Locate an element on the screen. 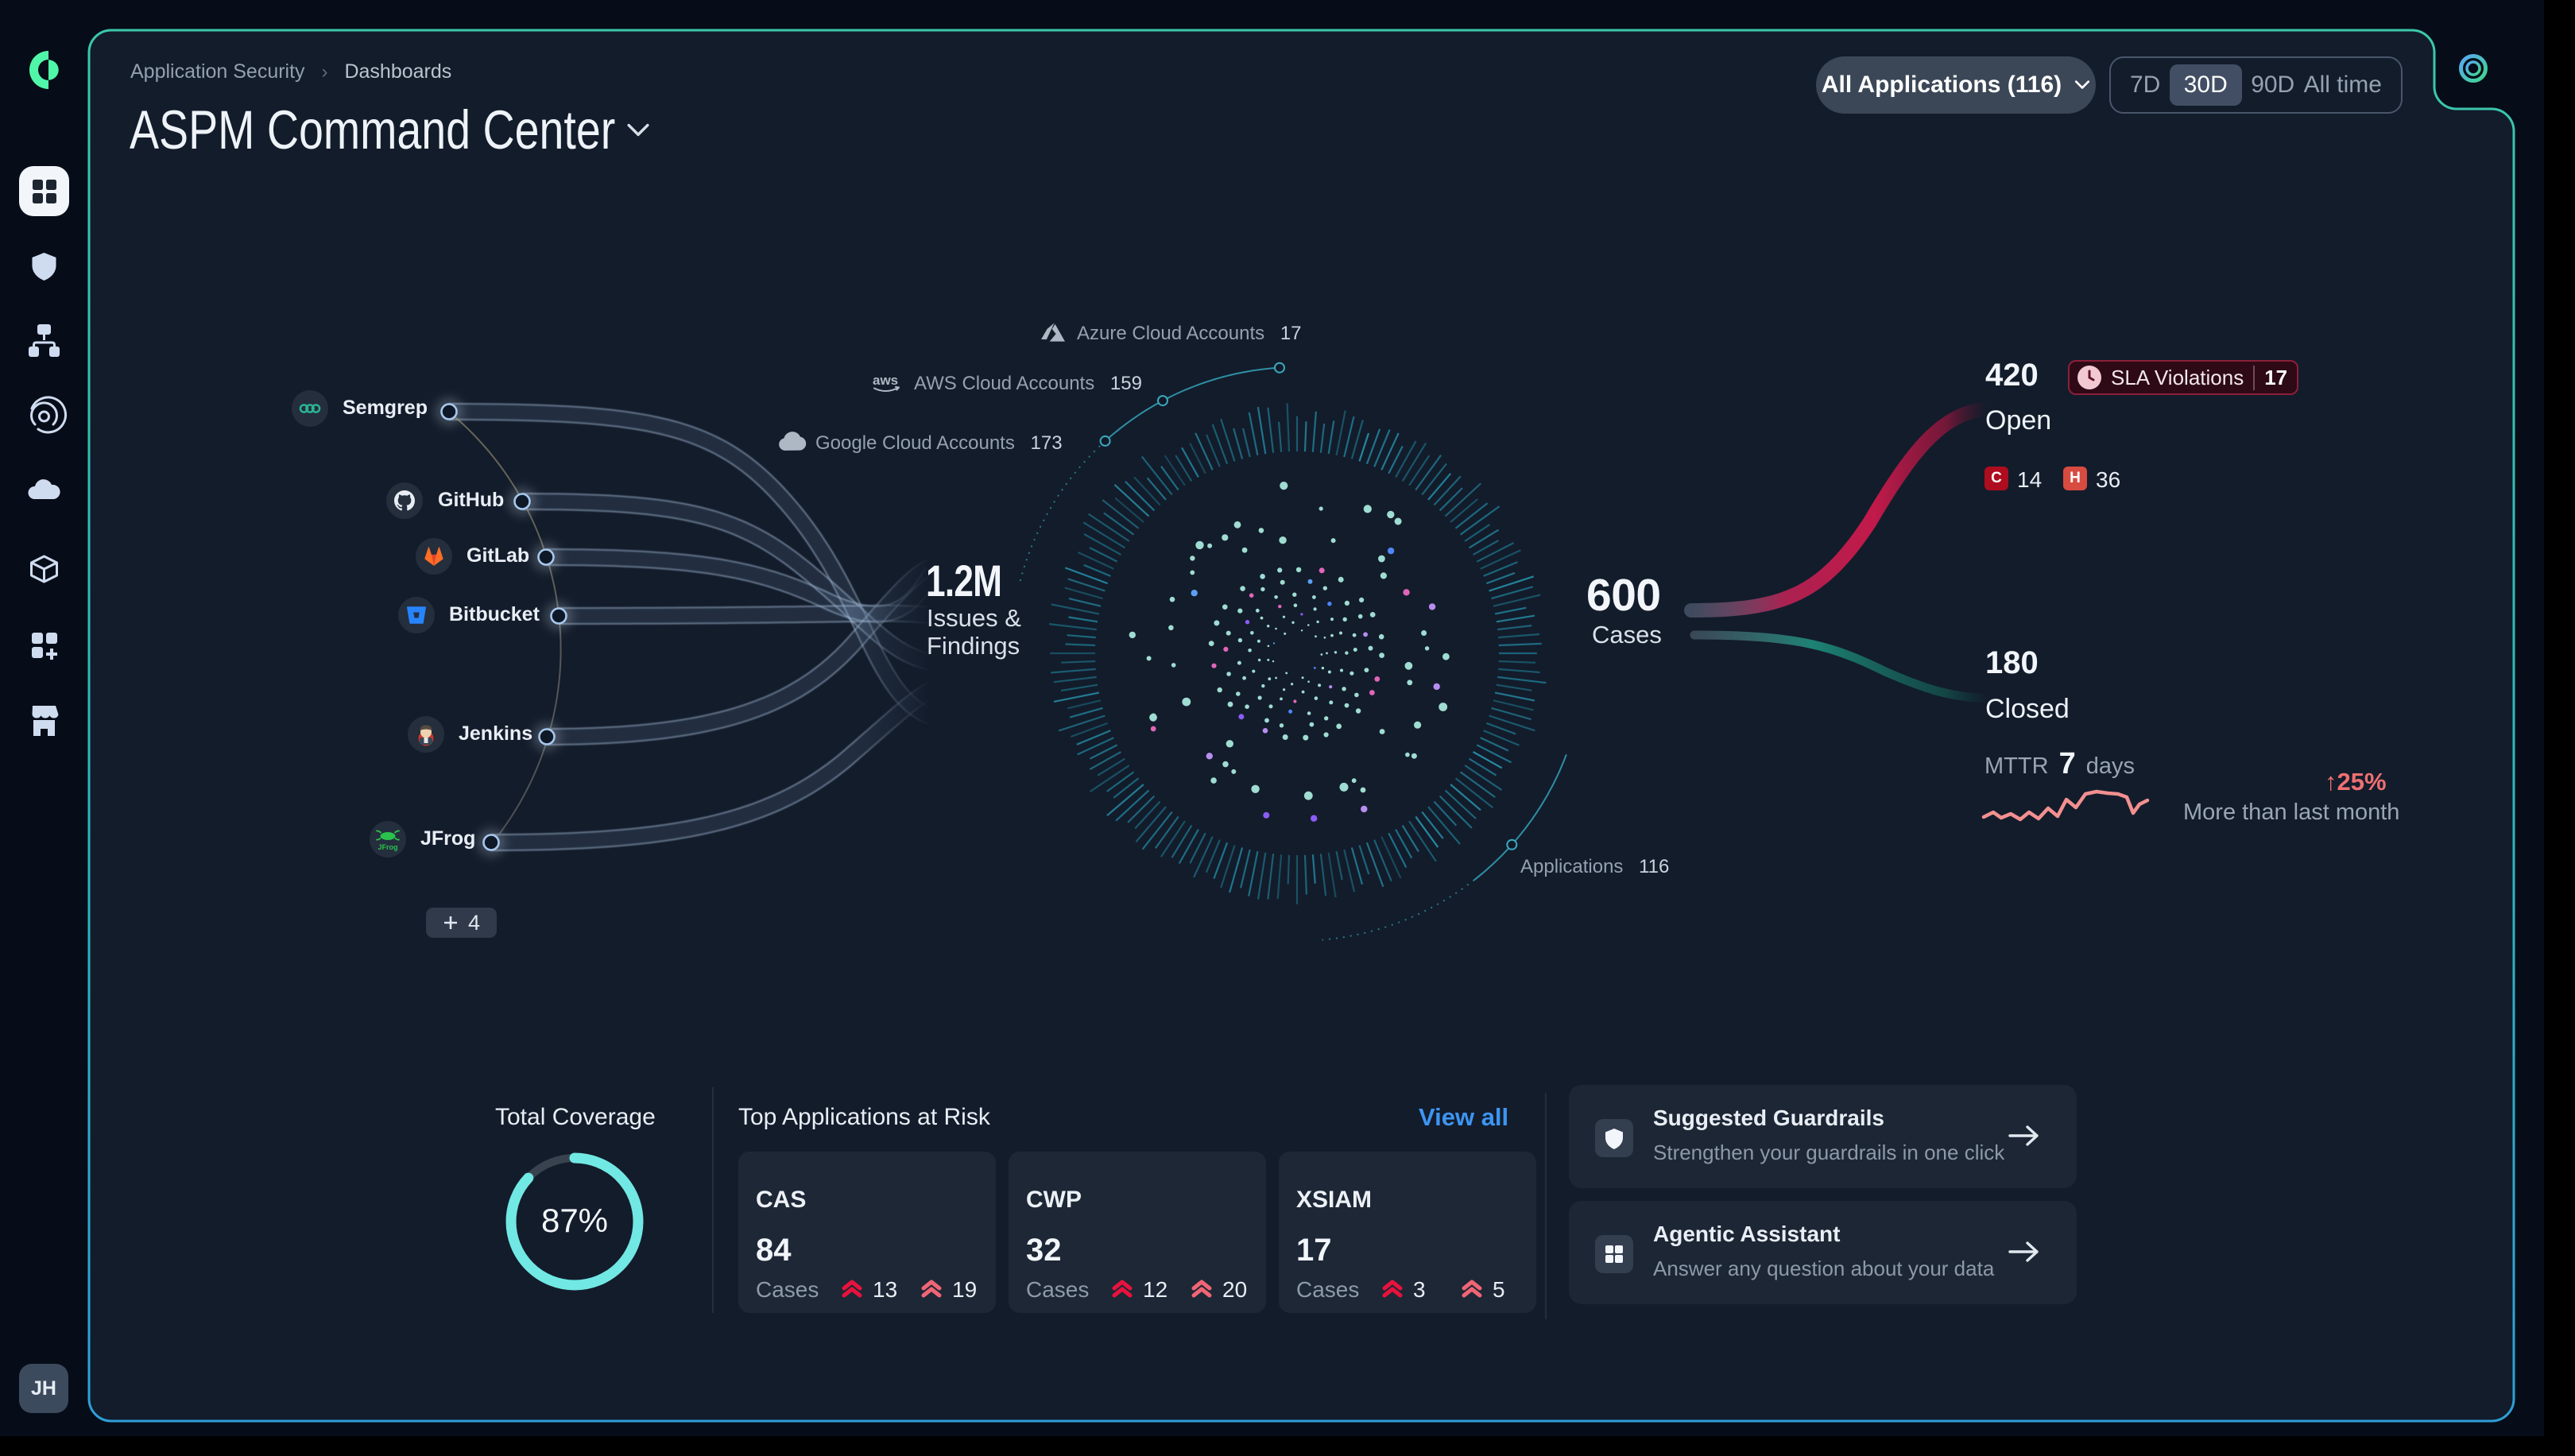  svg-text: aws is located at coordinates (885, 380).